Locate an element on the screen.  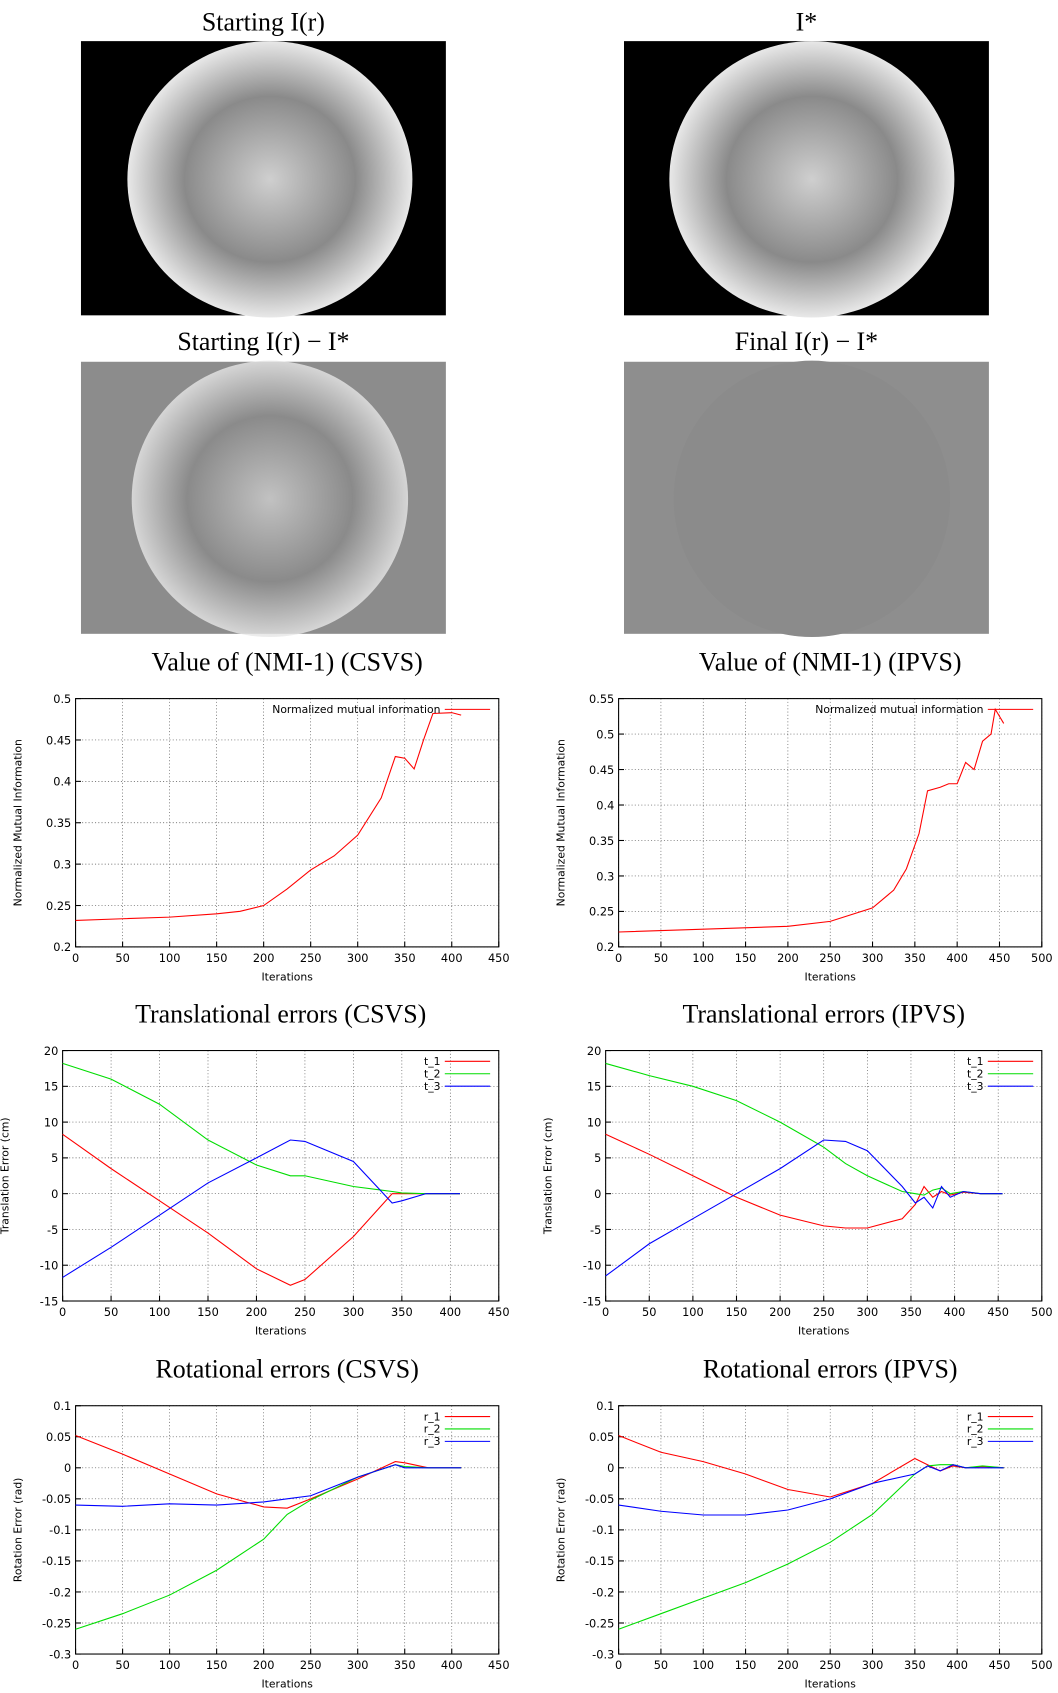
y-tick-label: 0.35 is located at coordinates (601, 841).